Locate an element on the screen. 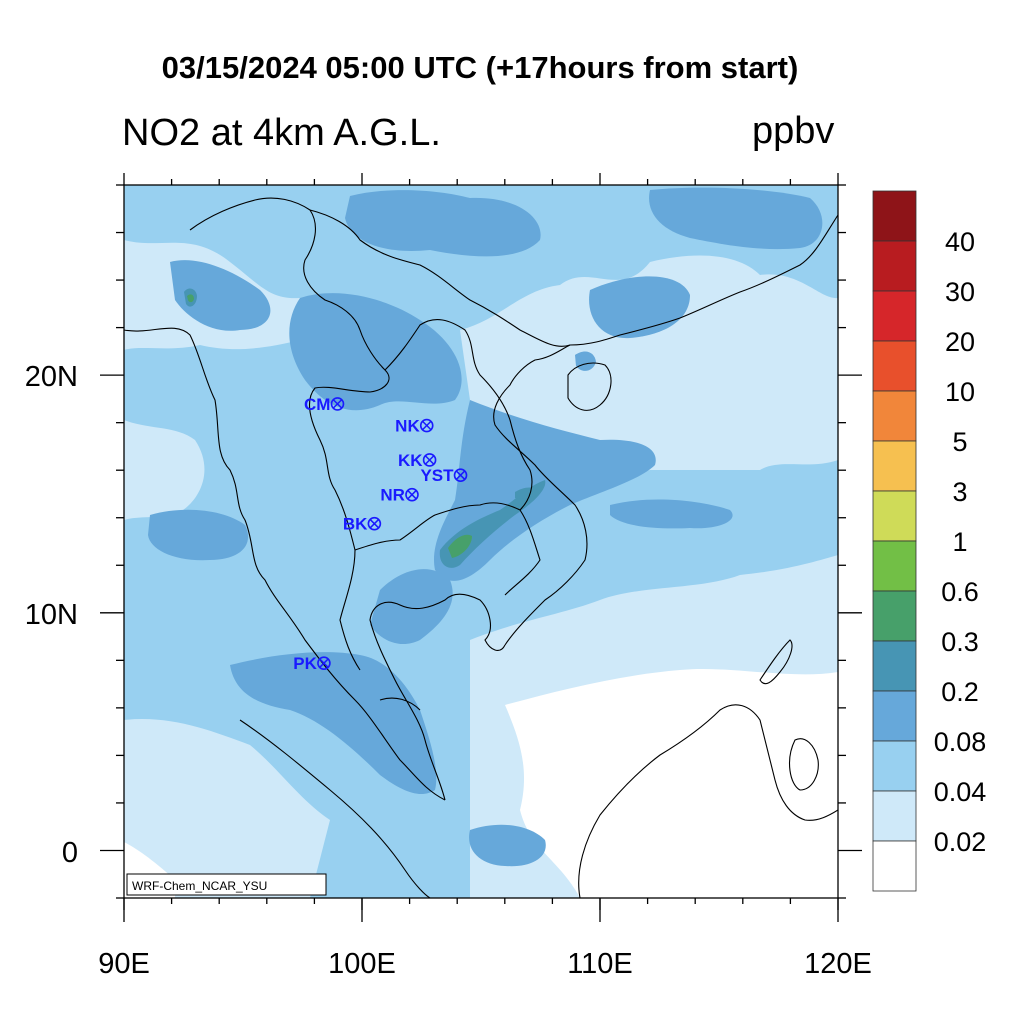 The height and width of the screenshot is (1024, 1024). field-dark-seaeast is located at coordinates (671, 514).